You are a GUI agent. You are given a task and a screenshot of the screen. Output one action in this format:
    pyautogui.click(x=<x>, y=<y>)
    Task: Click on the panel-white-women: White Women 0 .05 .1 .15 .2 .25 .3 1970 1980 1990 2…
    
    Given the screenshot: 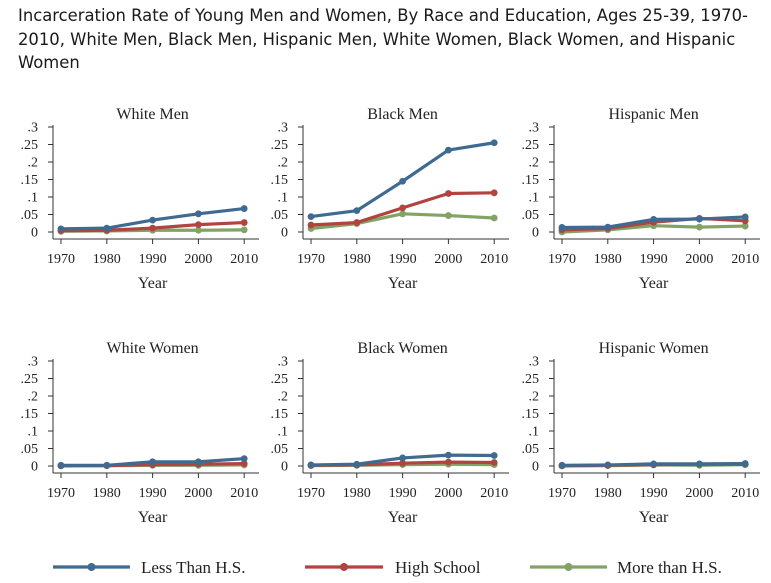 What is the action you would take?
    pyautogui.click(x=140, y=433)
    